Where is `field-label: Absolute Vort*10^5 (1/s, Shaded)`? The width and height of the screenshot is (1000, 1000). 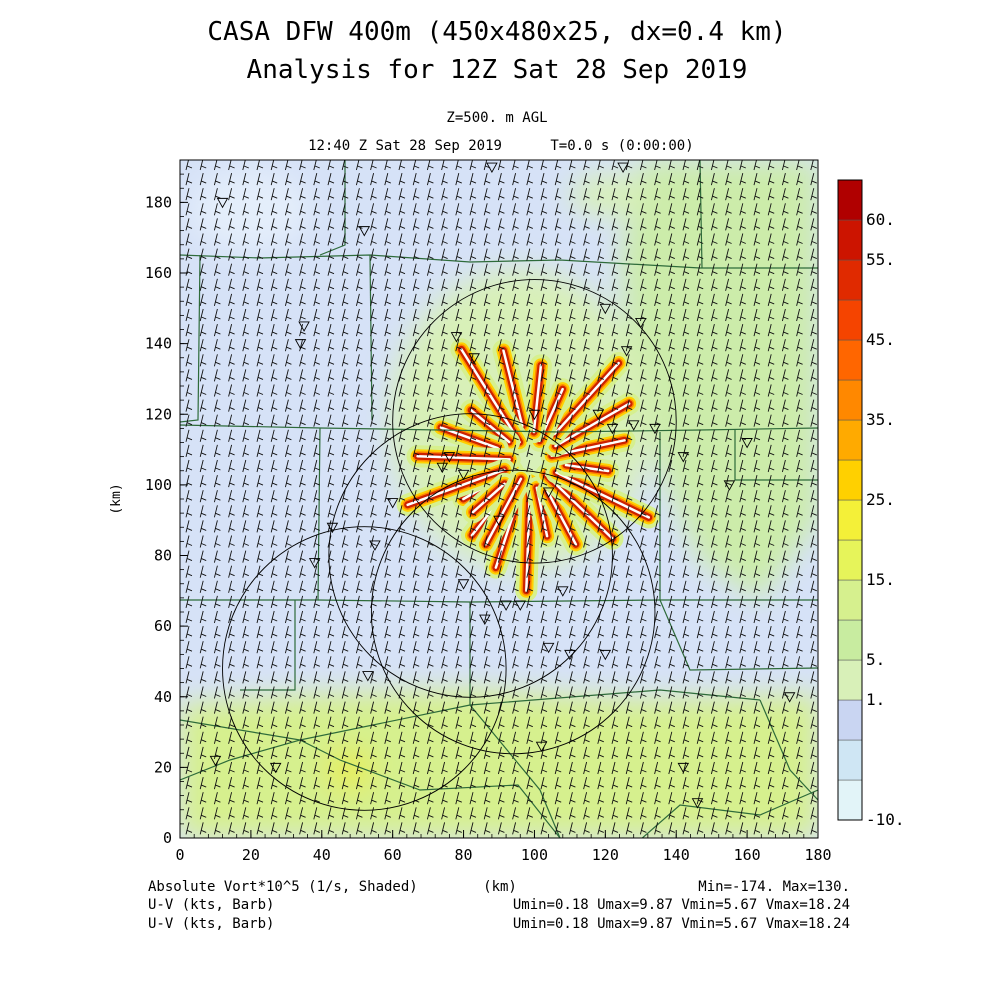 field-label: Absolute Vort*10^5 (1/s, Shaded) is located at coordinates (283, 887).